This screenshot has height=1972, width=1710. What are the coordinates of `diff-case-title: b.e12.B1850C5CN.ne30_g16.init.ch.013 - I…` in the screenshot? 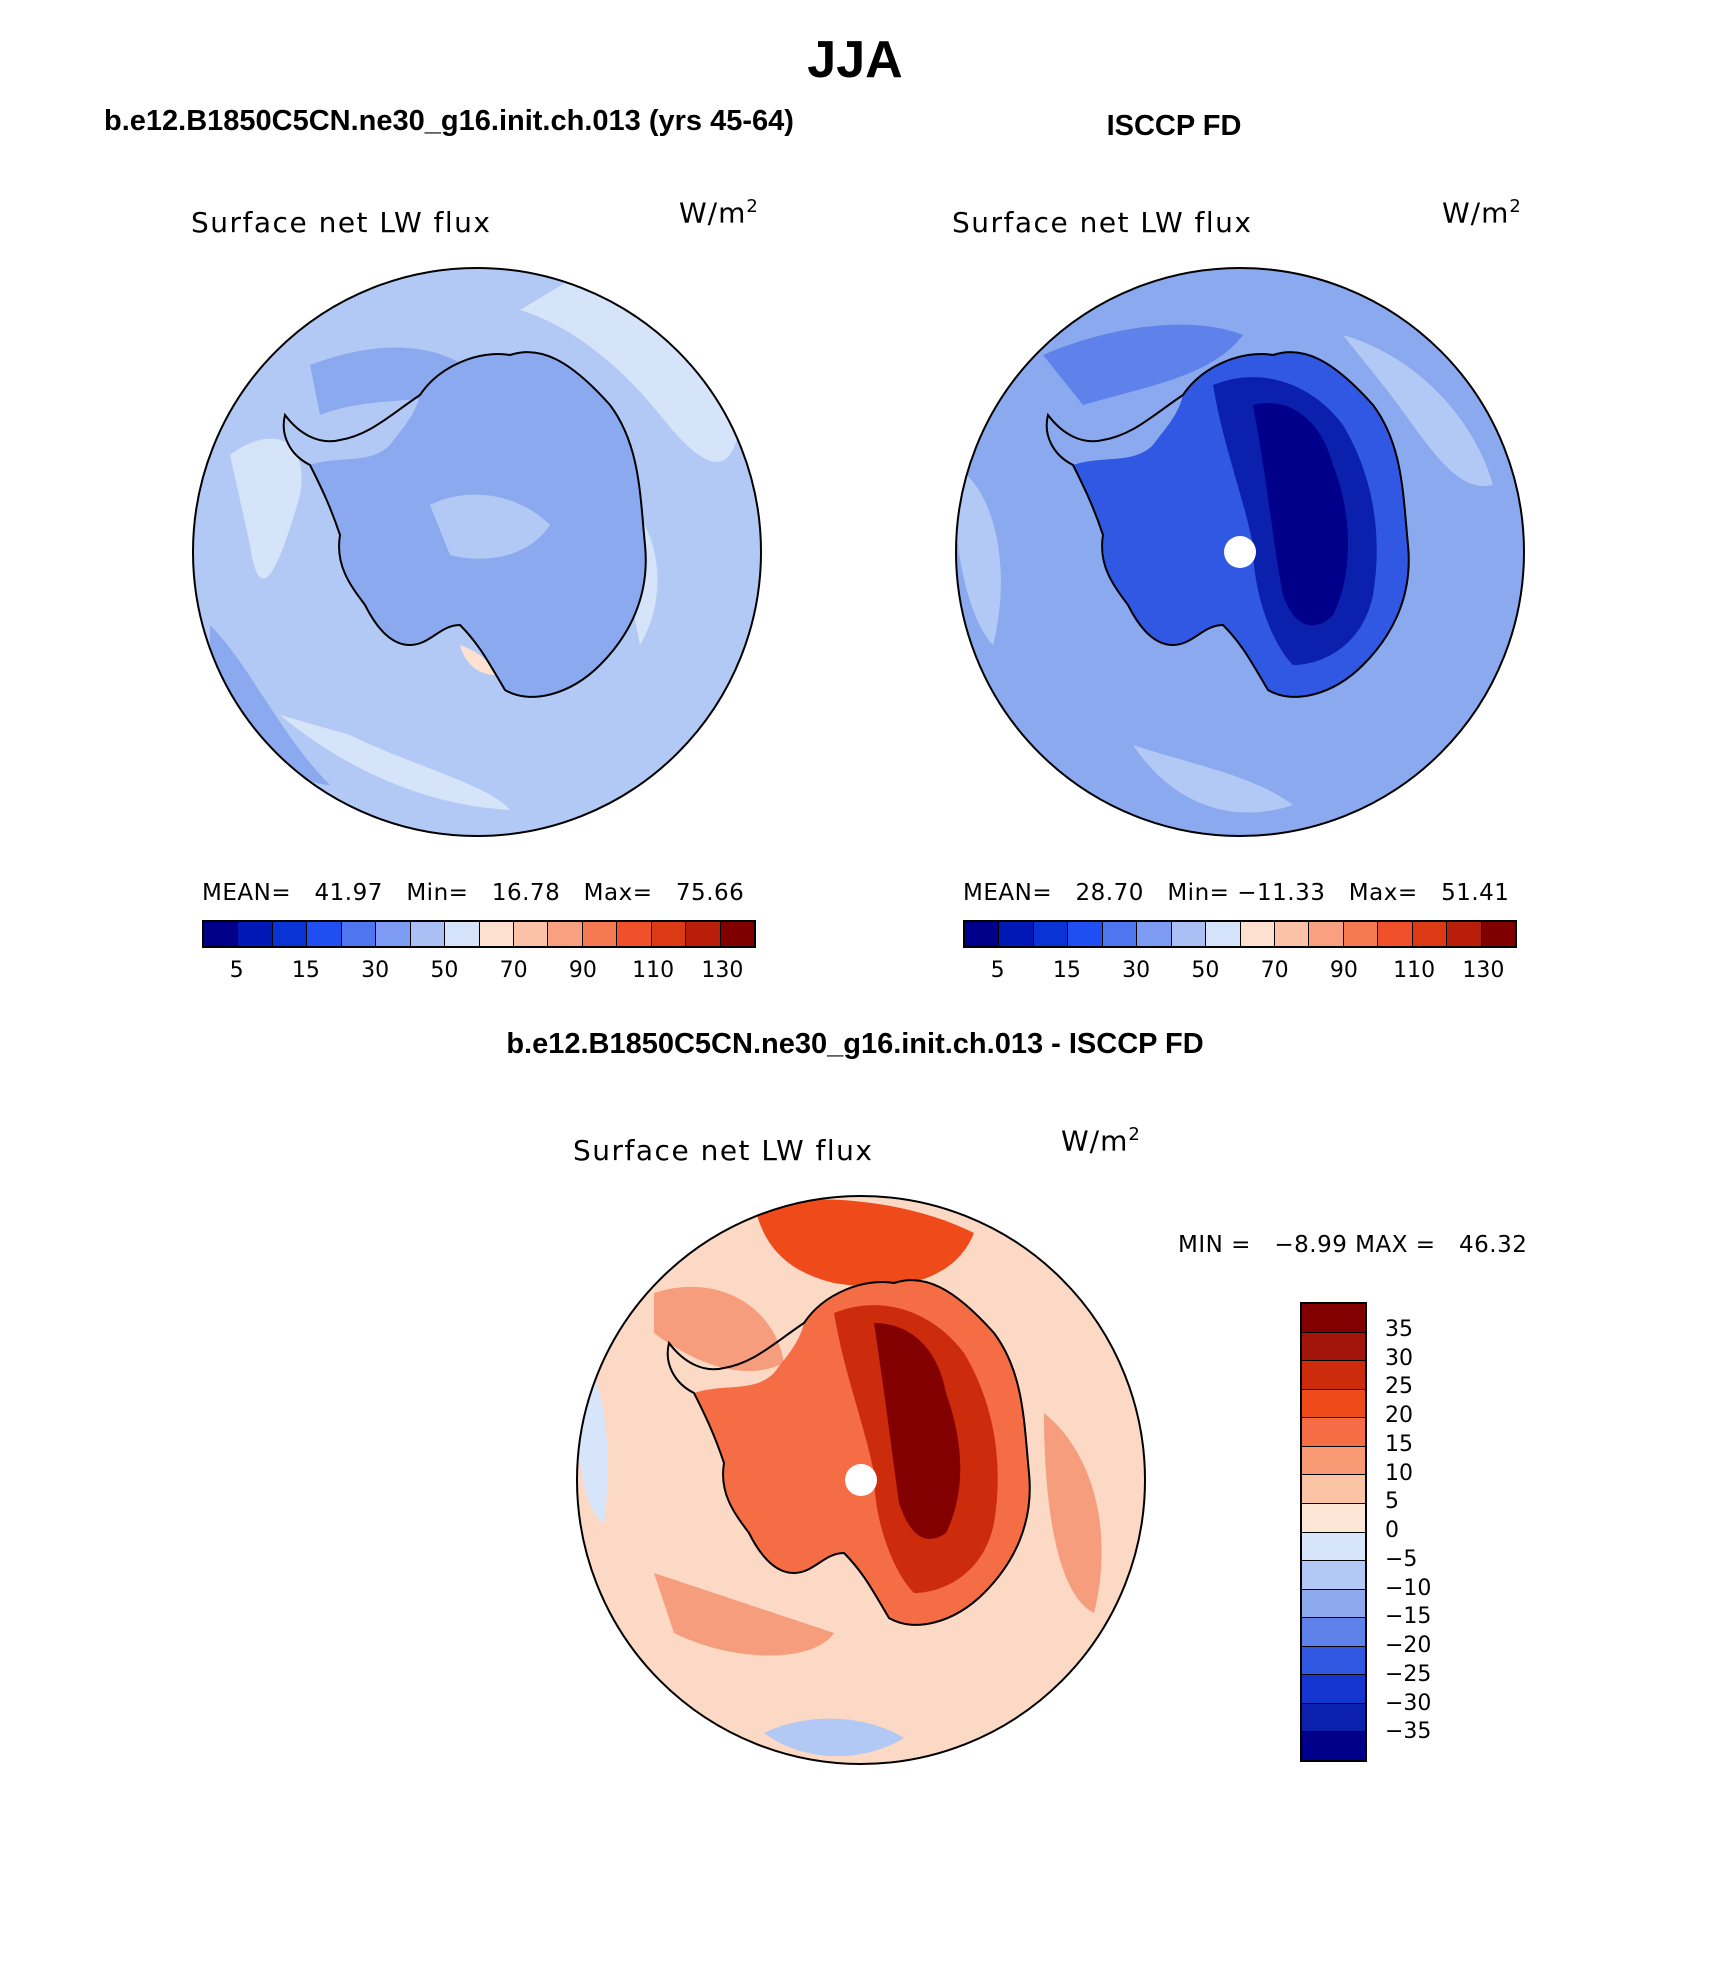 It's located at (855, 1044).